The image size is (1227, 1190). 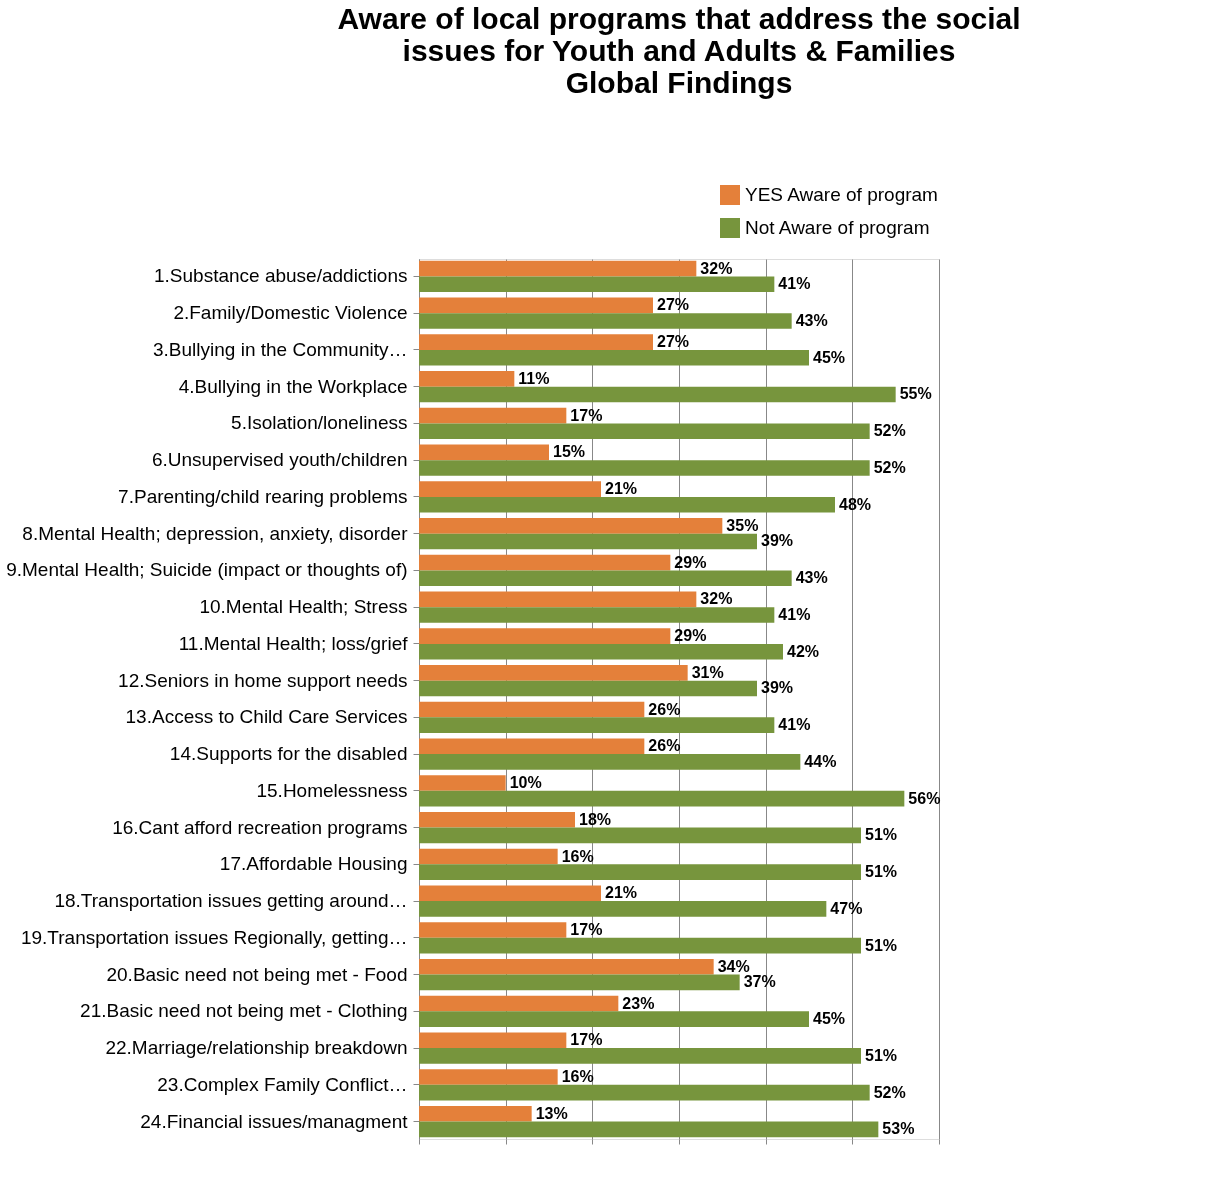 What do you see at coordinates (679, 18) in the screenshot?
I see `text: Aware of local programs that address the social` at bounding box center [679, 18].